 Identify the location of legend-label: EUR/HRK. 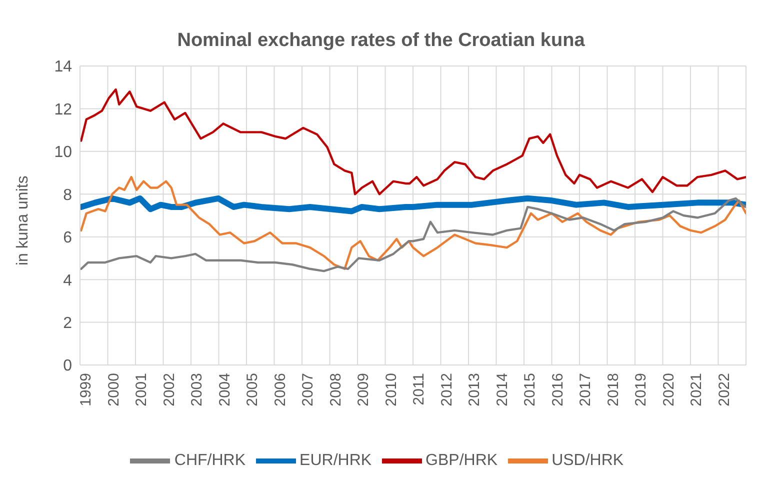
(336, 461).